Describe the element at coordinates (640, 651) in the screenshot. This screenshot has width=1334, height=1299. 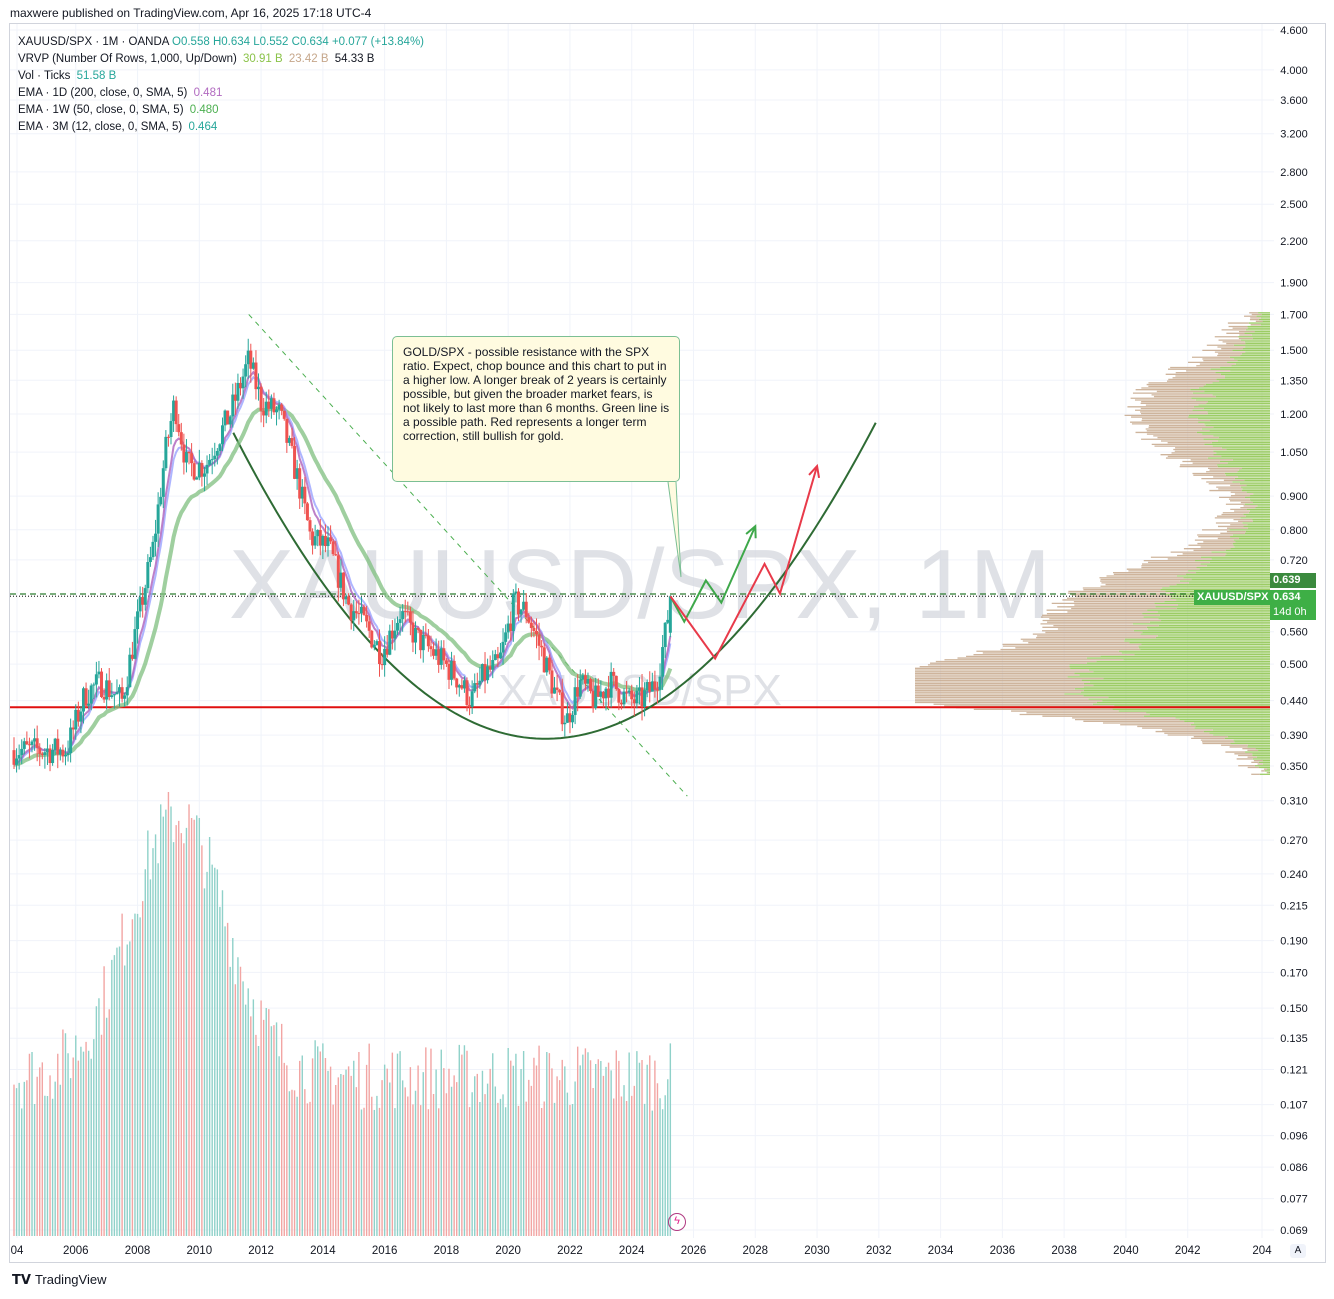
I see `horizontal-levels` at that location.